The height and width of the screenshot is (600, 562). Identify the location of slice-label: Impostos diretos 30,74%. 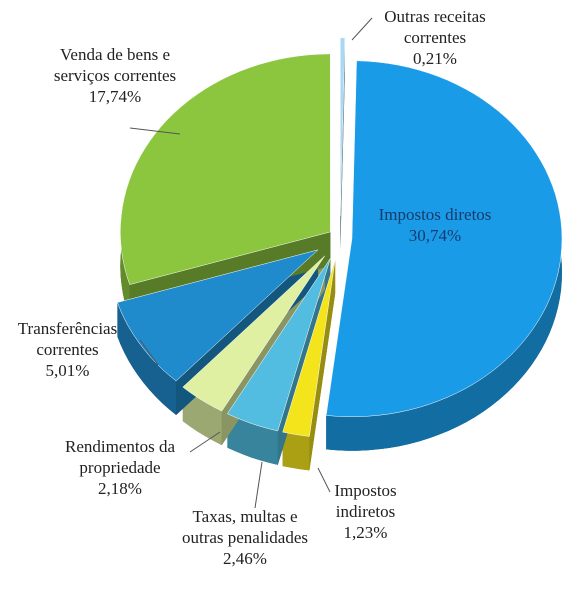
(435, 225).